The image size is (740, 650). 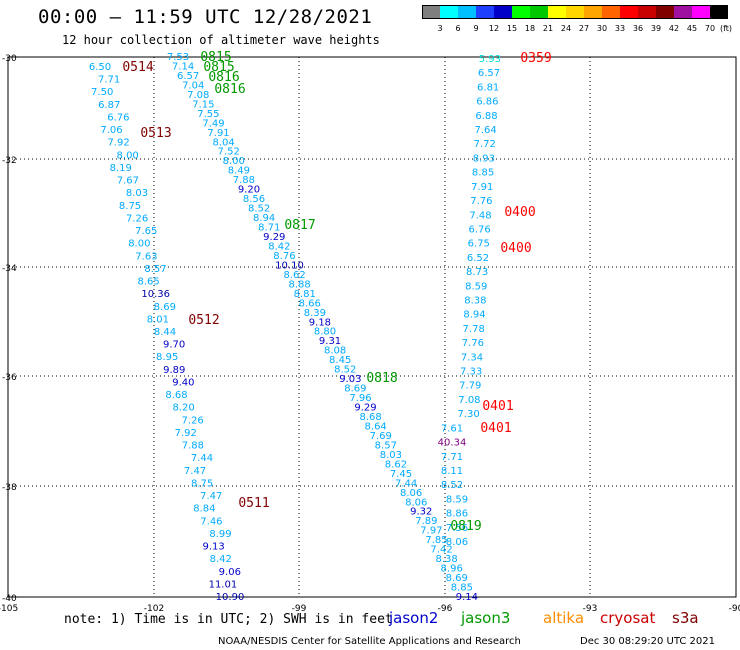 I want to click on swh-value: 8.66, so click(x=310, y=303).